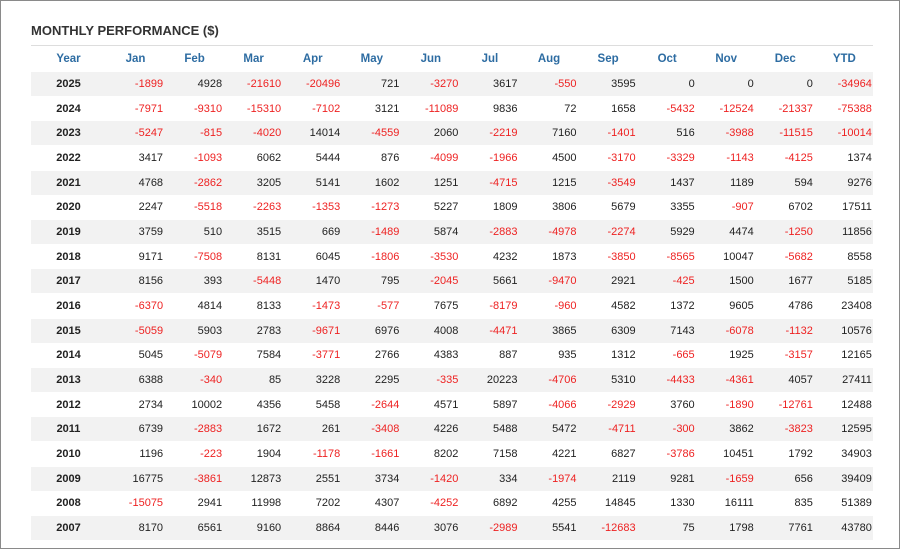 The height and width of the screenshot is (549, 900). Describe the element at coordinates (194, 59) in the screenshot. I see `column-header: Feb` at that location.